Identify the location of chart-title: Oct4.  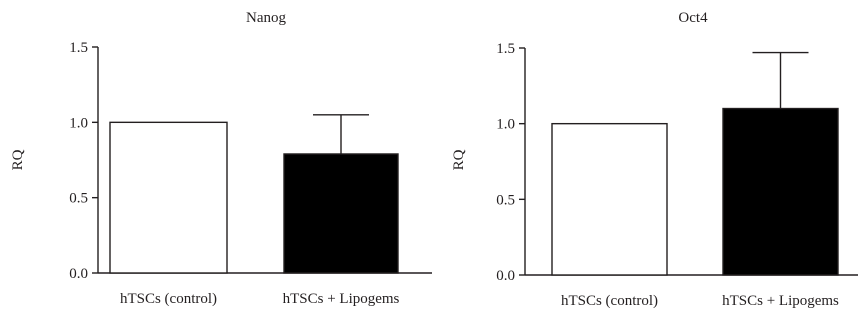
(693, 18).